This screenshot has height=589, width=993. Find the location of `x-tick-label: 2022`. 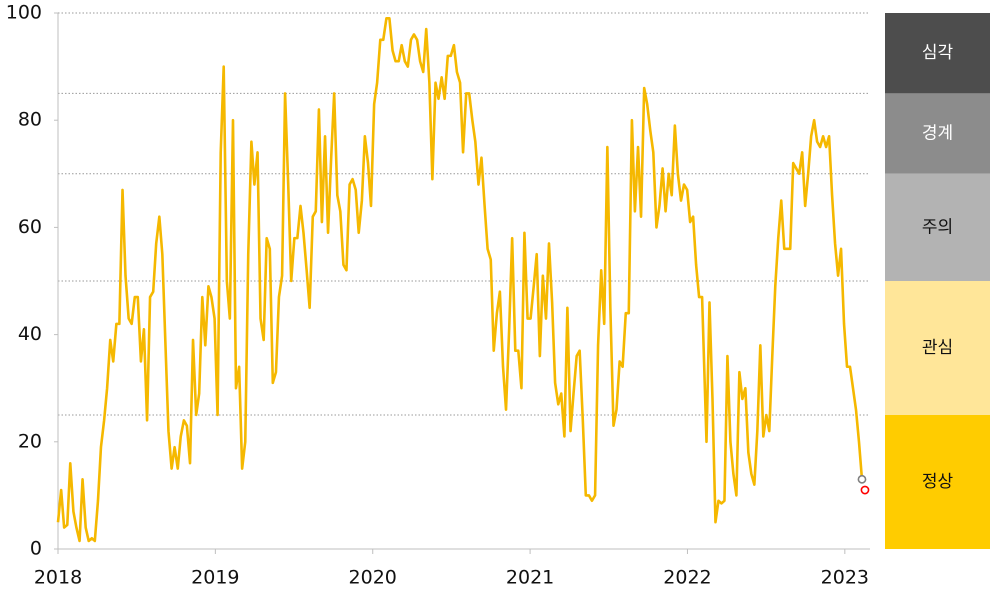

x-tick-label: 2022 is located at coordinates (687, 578).